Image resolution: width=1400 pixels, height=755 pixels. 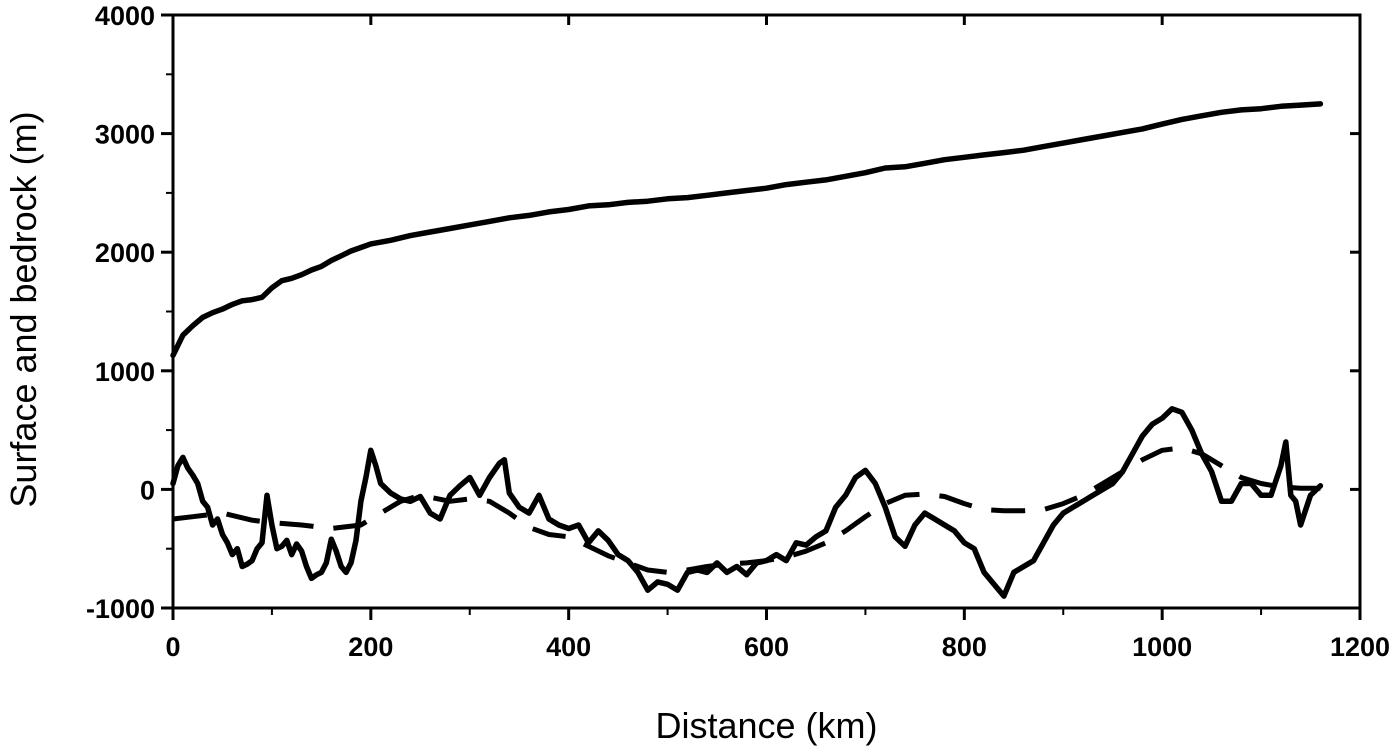 I want to click on y-tick-label: 3000, so click(x=125, y=135).